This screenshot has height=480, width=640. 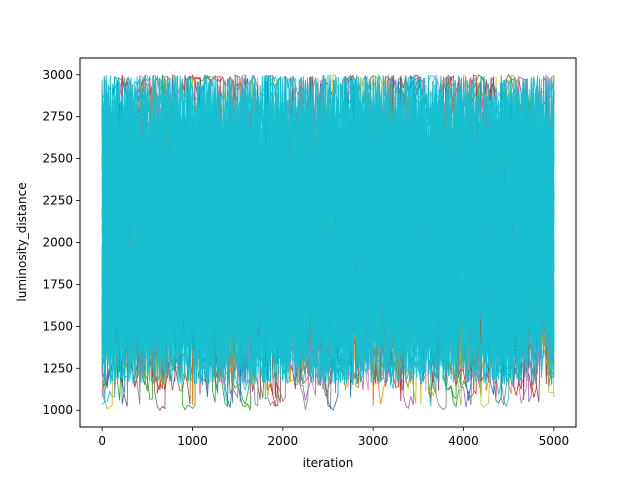 What do you see at coordinates (57, 159) in the screenshot?
I see `y-tick-label: 2500` at bounding box center [57, 159].